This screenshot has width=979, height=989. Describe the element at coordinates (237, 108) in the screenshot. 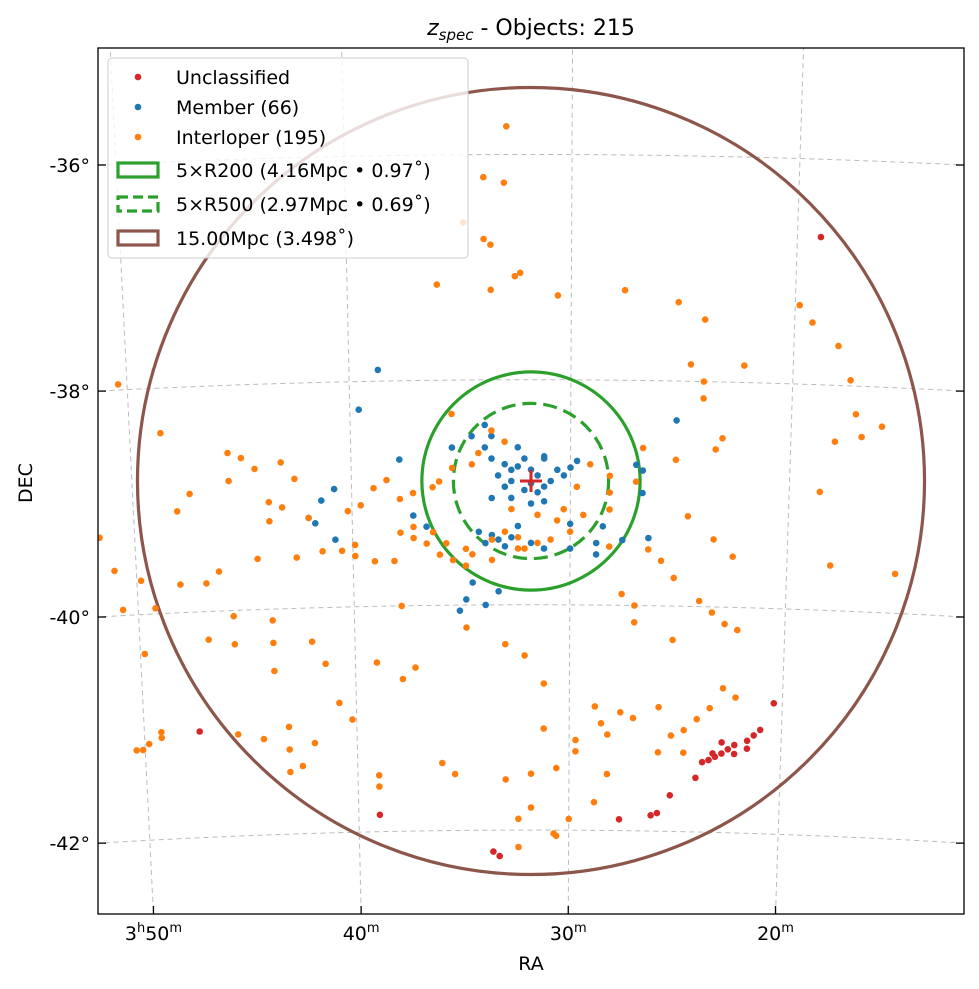

I see `legend-label: Member (66)` at that location.